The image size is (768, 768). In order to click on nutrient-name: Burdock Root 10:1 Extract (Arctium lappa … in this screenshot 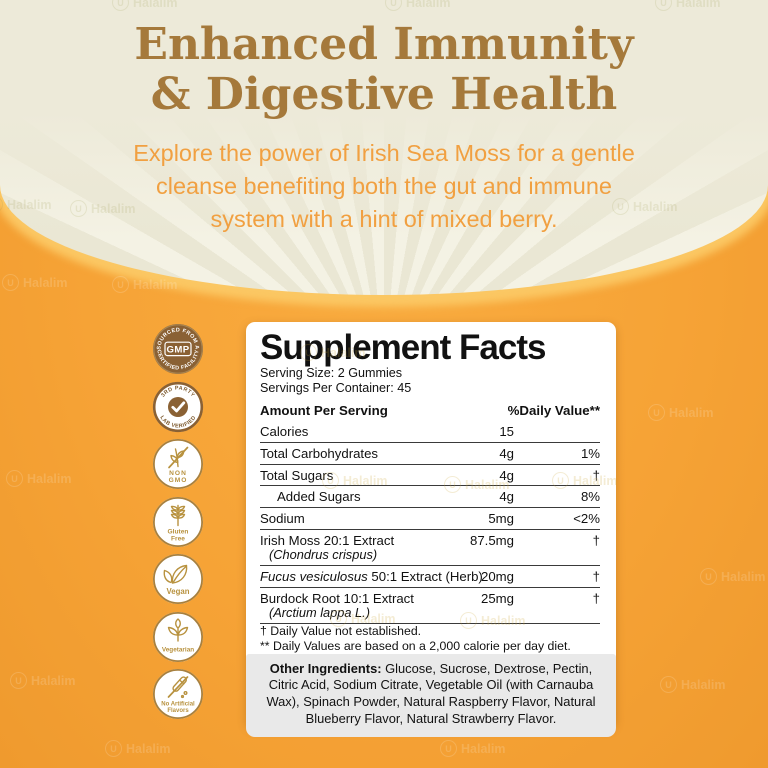, I will do `click(337, 605)`.